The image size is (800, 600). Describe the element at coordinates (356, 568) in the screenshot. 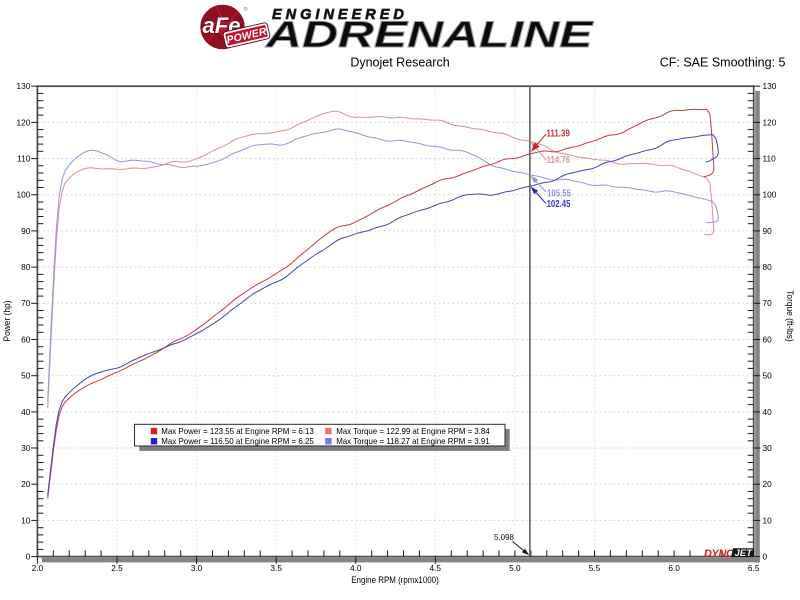

I see `svg-text: 4.0` at that location.